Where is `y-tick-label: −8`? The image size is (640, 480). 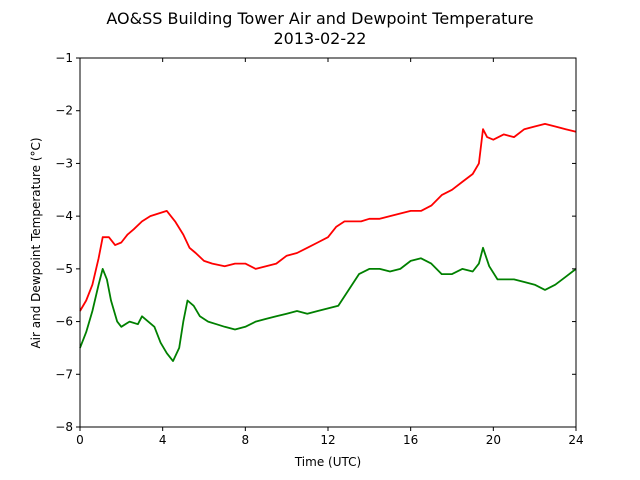
y-tick-label: −8 is located at coordinates (64, 427).